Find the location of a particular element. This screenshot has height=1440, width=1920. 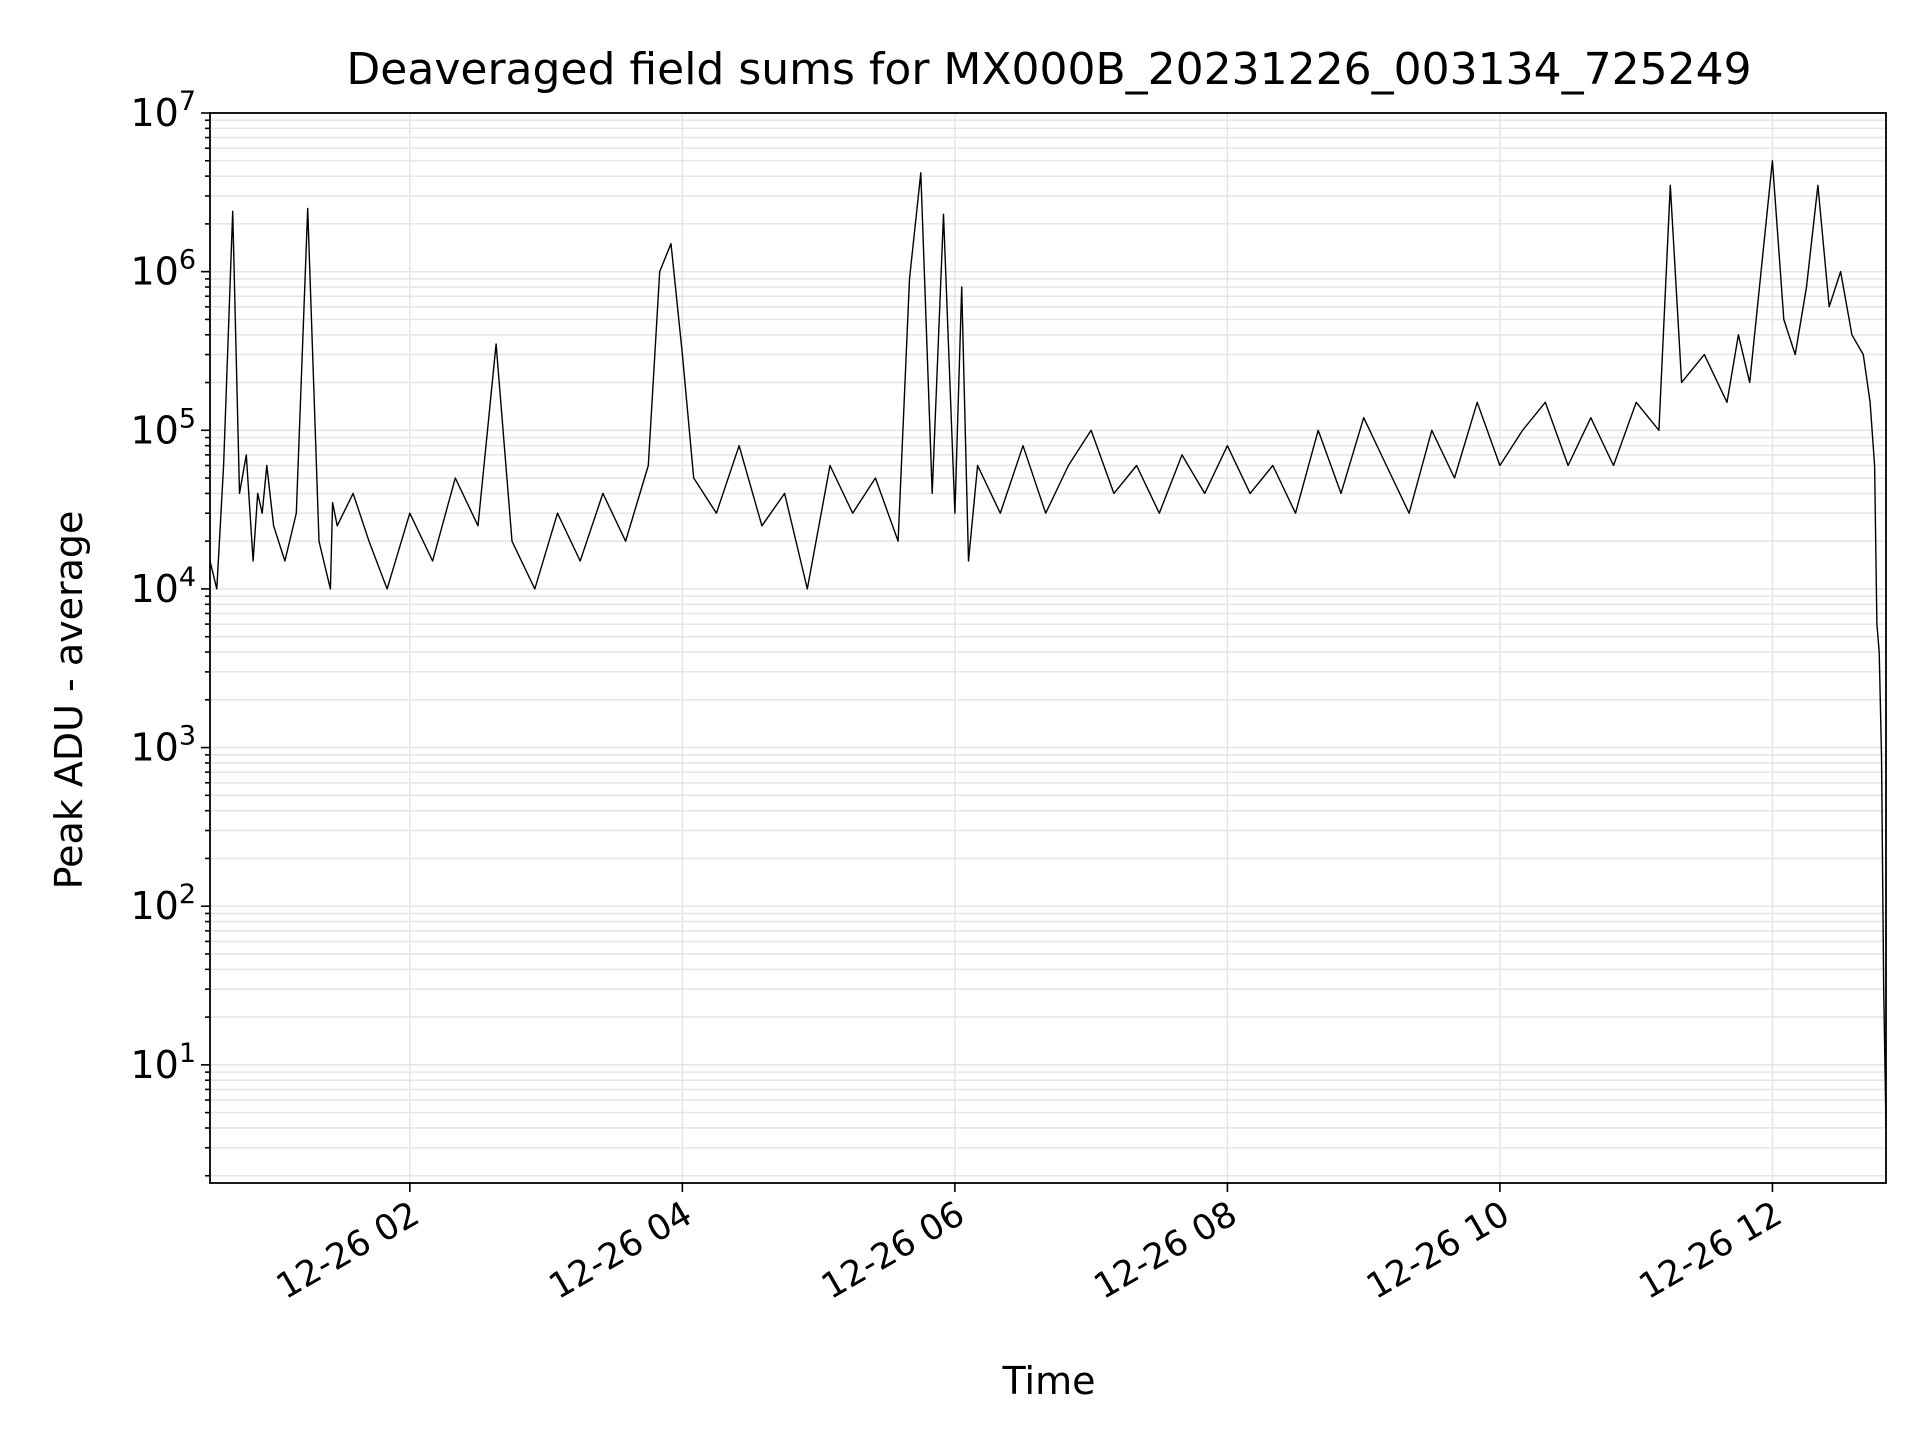

y-tick-label: 102 is located at coordinates (163, 903).